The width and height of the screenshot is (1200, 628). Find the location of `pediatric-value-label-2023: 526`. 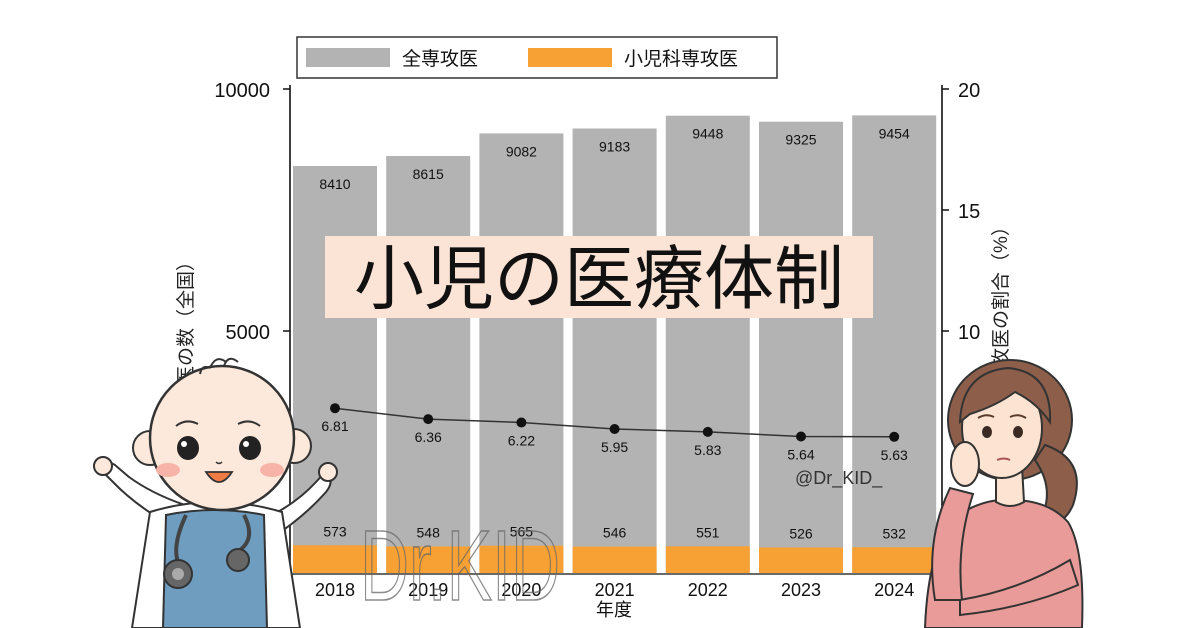

pediatric-value-label-2023: 526 is located at coordinates (801, 534).